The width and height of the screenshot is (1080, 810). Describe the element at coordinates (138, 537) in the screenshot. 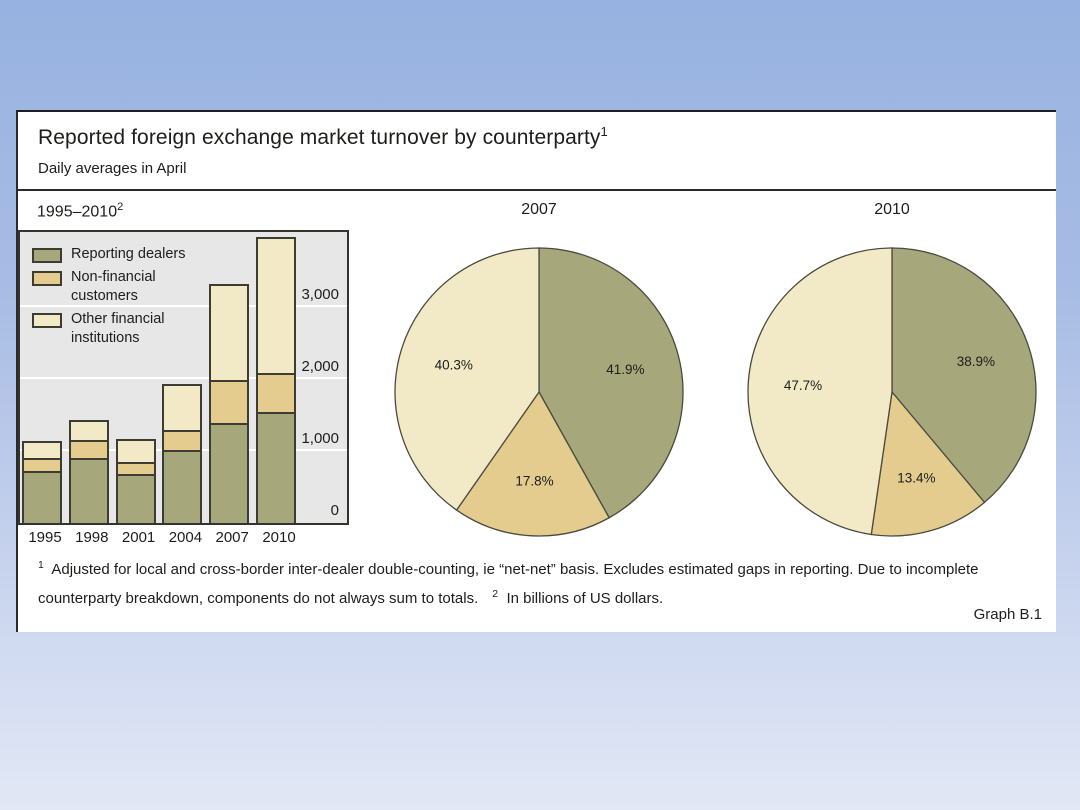

I see `x-tick-label-2001: 2001` at that location.